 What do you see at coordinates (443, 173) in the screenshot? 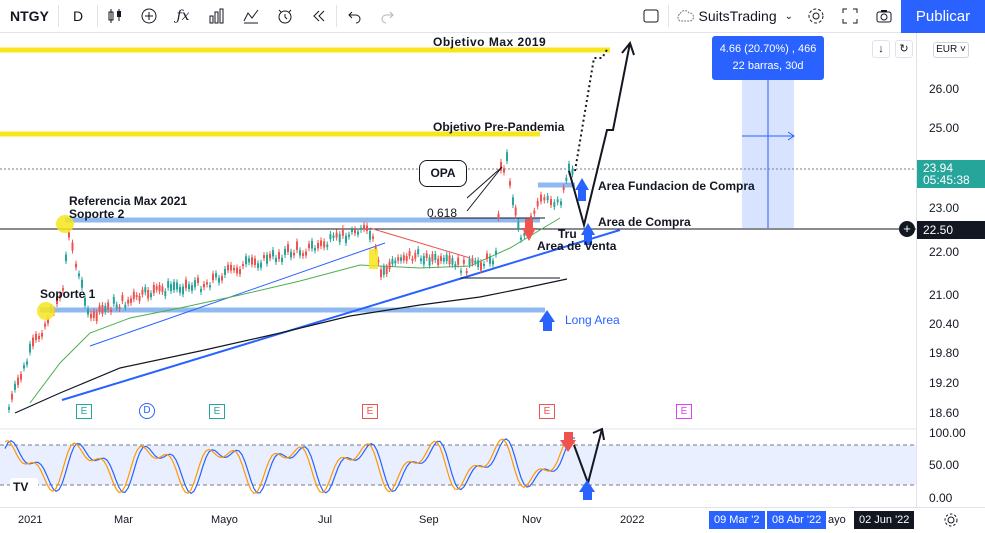
I see `opa-callout: OPA` at bounding box center [443, 173].